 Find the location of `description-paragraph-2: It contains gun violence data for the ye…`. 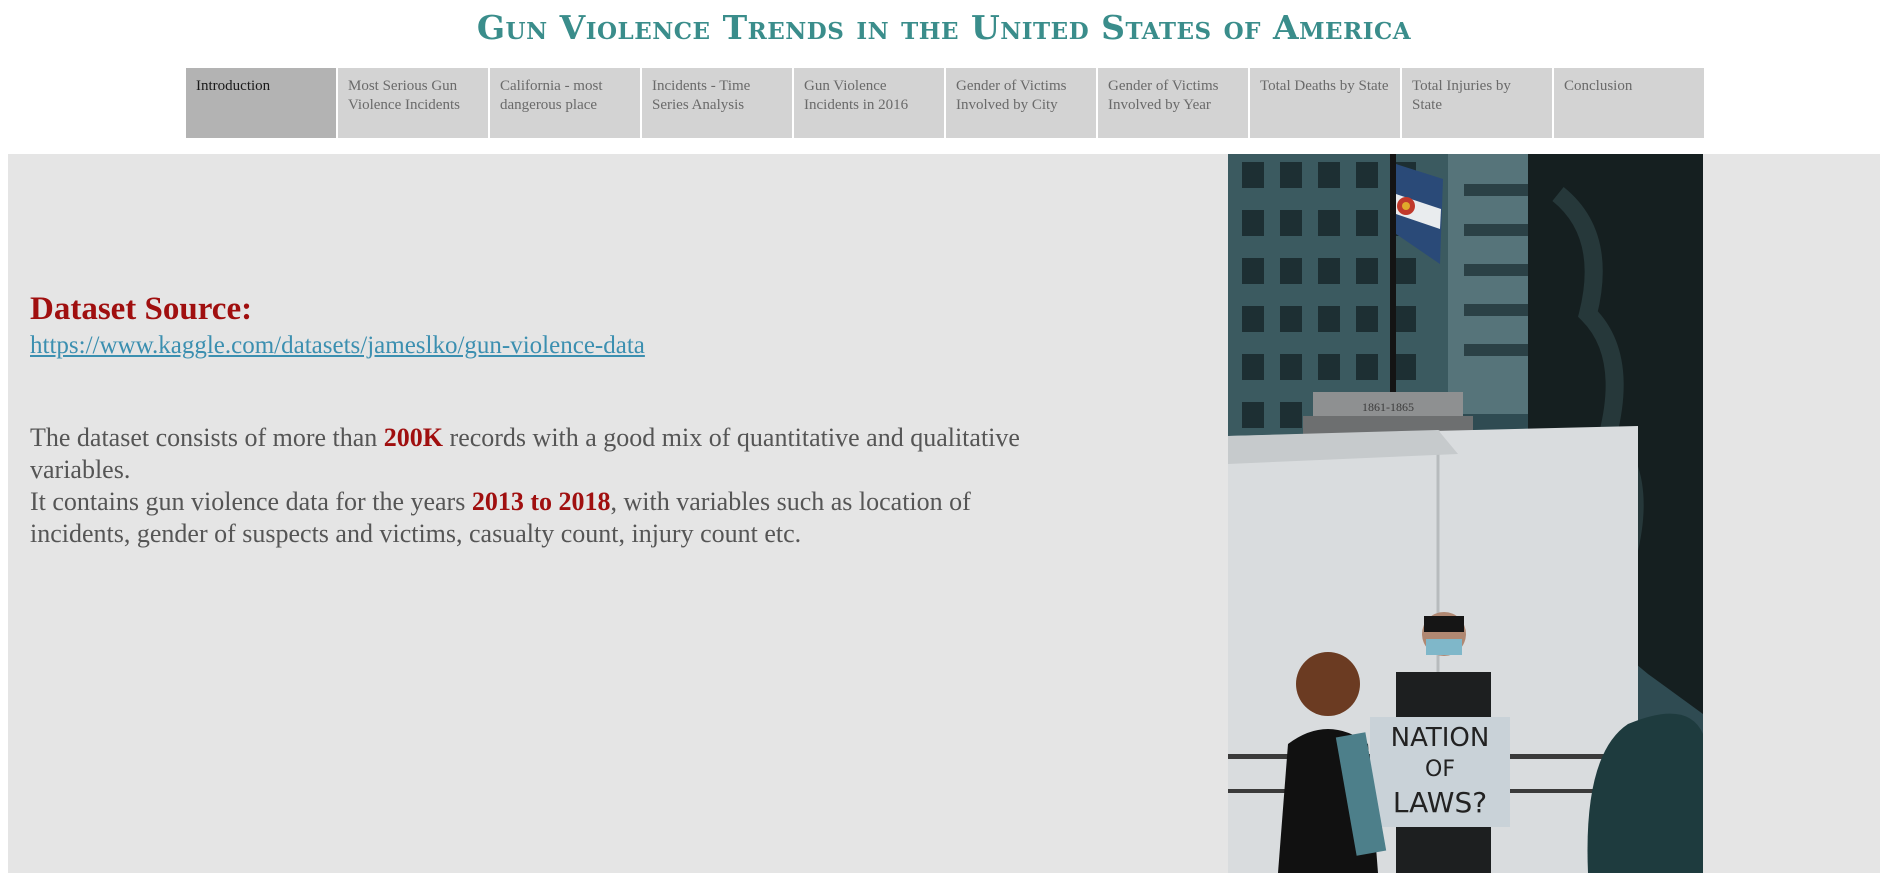

description-paragraph-2: It contains gun violence data for the ye… is located at coordinates (525, 518).